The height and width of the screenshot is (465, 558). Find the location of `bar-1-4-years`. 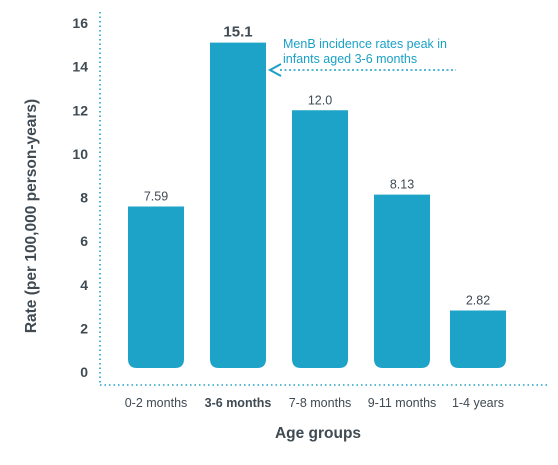

bar-1-4-years is located at coordinates (478, 339).